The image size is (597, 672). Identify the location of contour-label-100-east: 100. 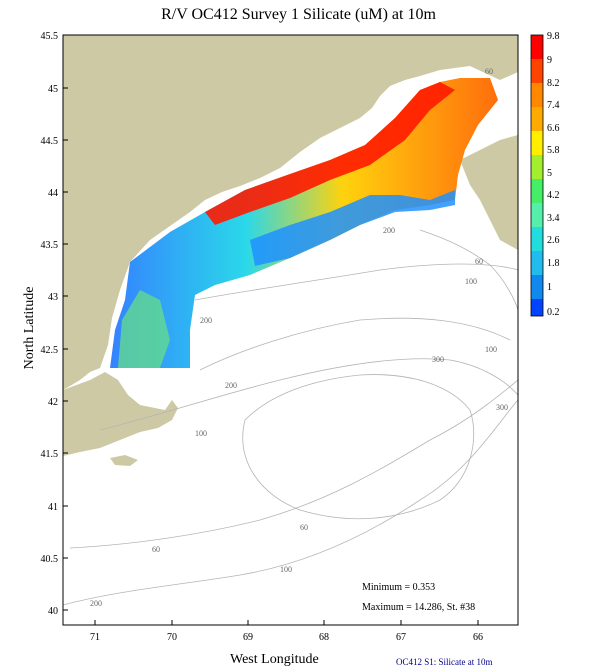
(471, 281).